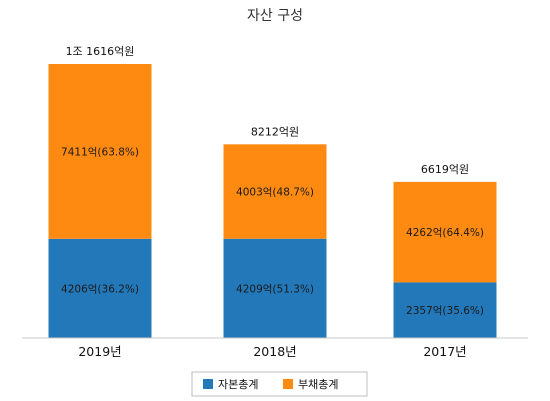  Describe the element at coordinates (275, 16) in the screenshot. I see `chart-title: 자산 구성` at that location.